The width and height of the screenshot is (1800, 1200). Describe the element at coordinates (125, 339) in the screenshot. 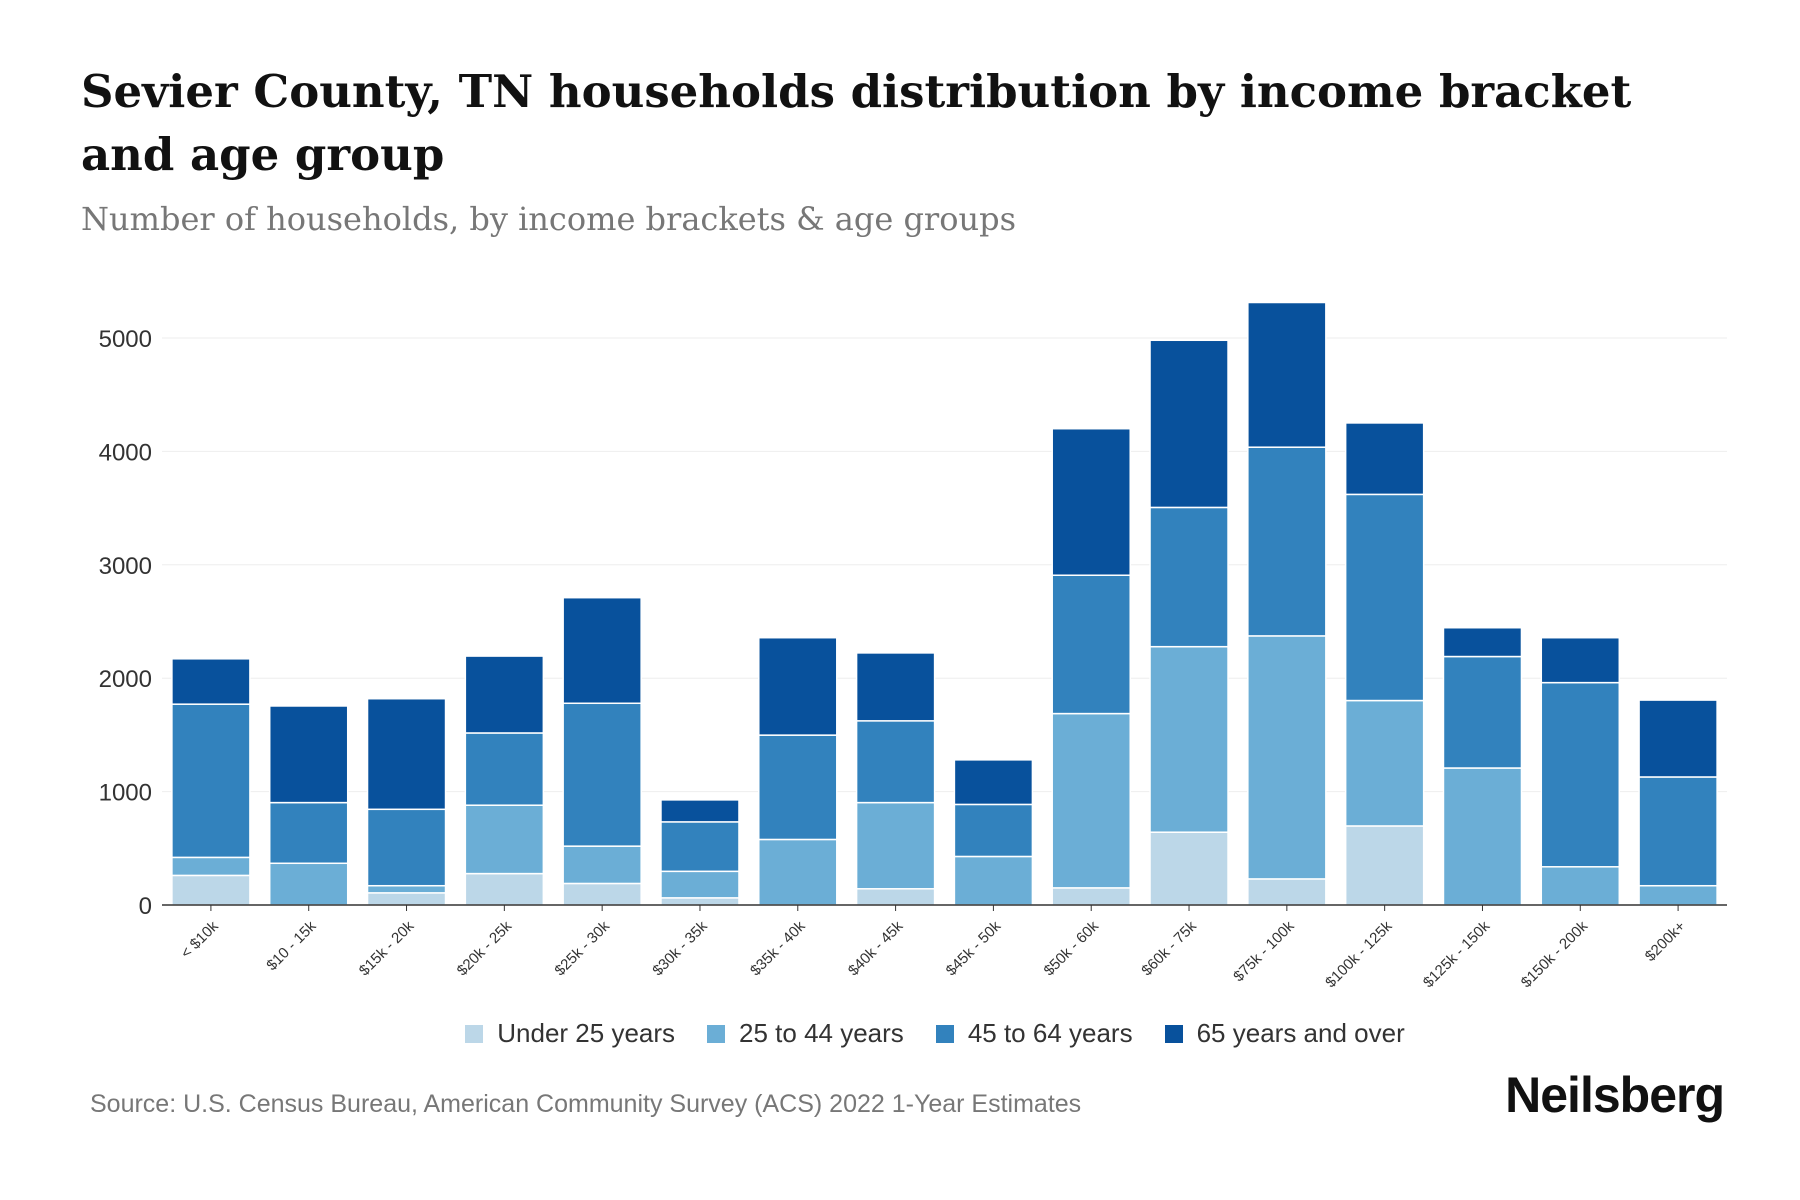

I see `y-tick-label: 5000` at that location.